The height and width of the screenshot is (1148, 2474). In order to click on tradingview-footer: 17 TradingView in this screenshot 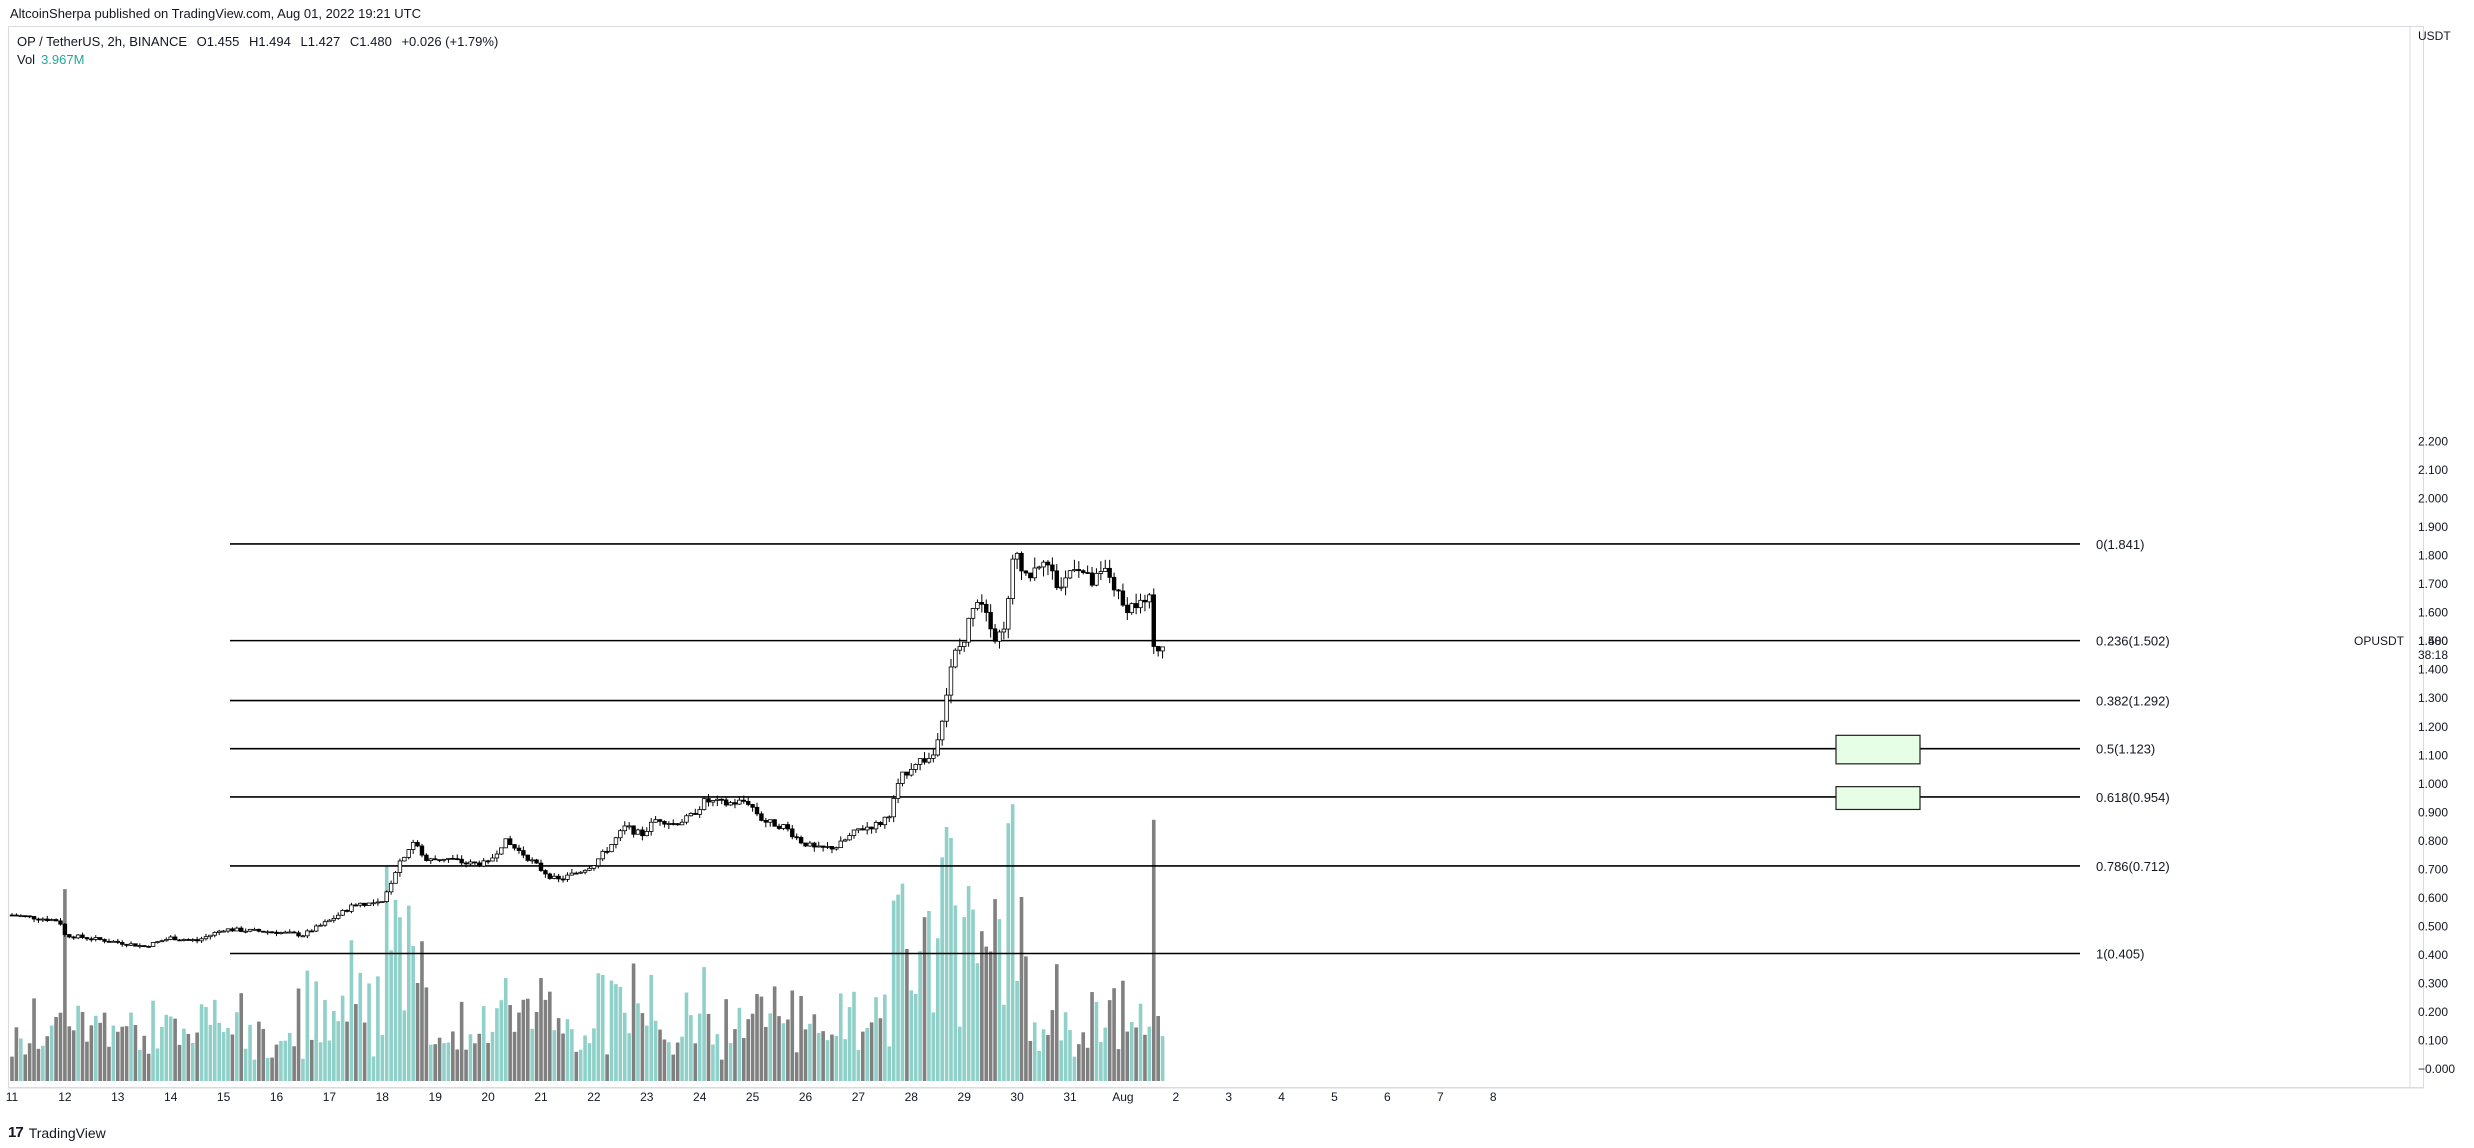, I will do `click(57, 1132)`.